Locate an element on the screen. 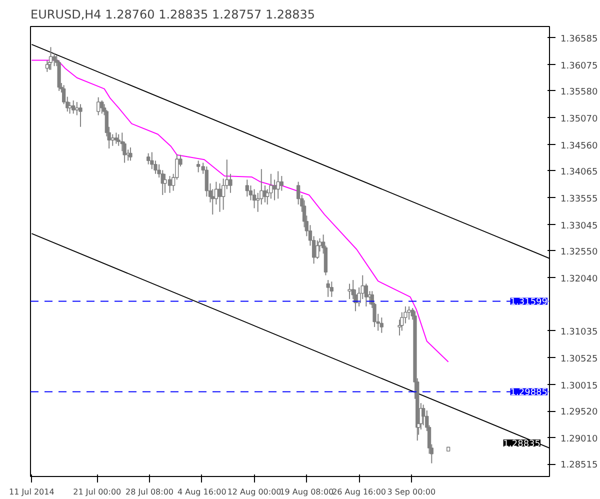  y-tick-label: 1.36585 is located at coordinates (579, 39).